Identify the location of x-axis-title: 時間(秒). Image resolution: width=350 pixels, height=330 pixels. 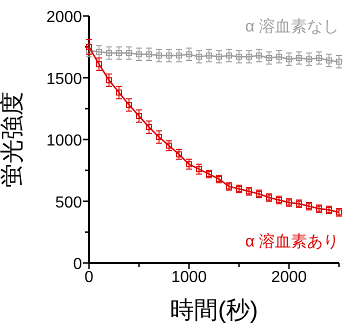
(214, 310).